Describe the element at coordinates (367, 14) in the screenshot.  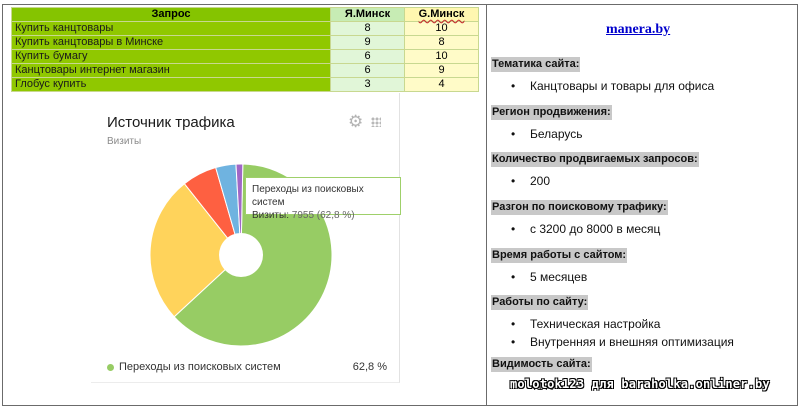
I see `col-header-yandex: Я.Минск` at that location.